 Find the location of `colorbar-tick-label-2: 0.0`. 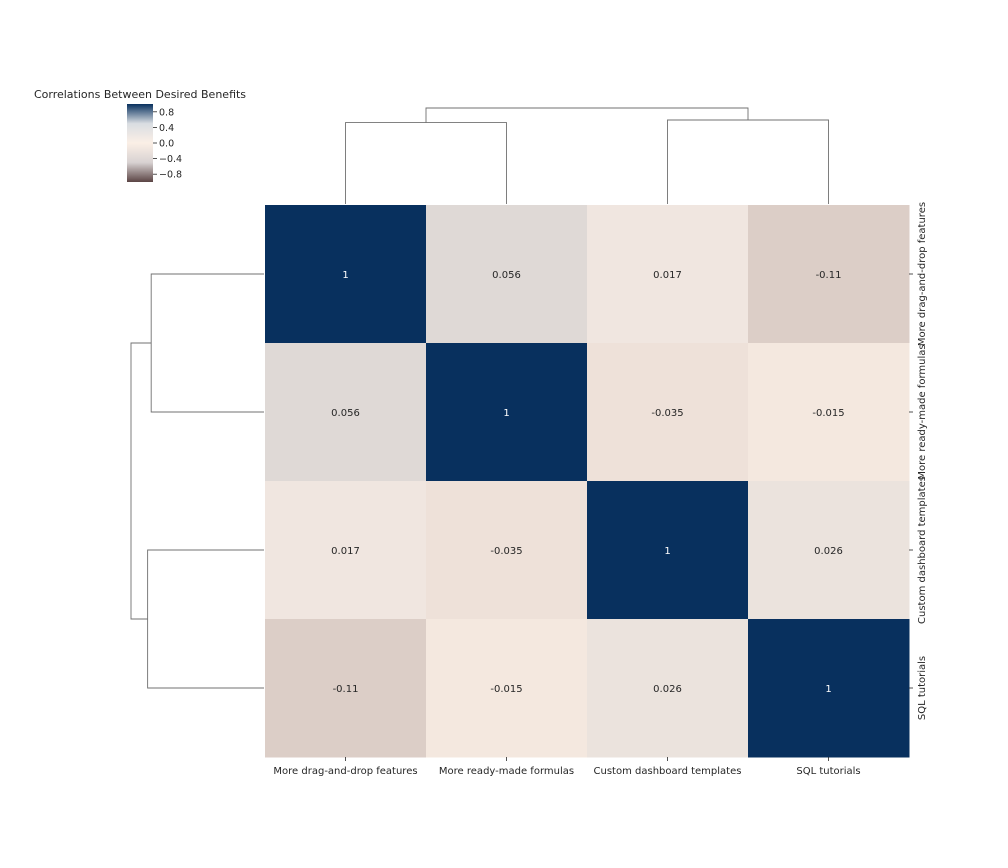

colorbar-tick-label-2: 0.0 is located at coordinates (166, 144).